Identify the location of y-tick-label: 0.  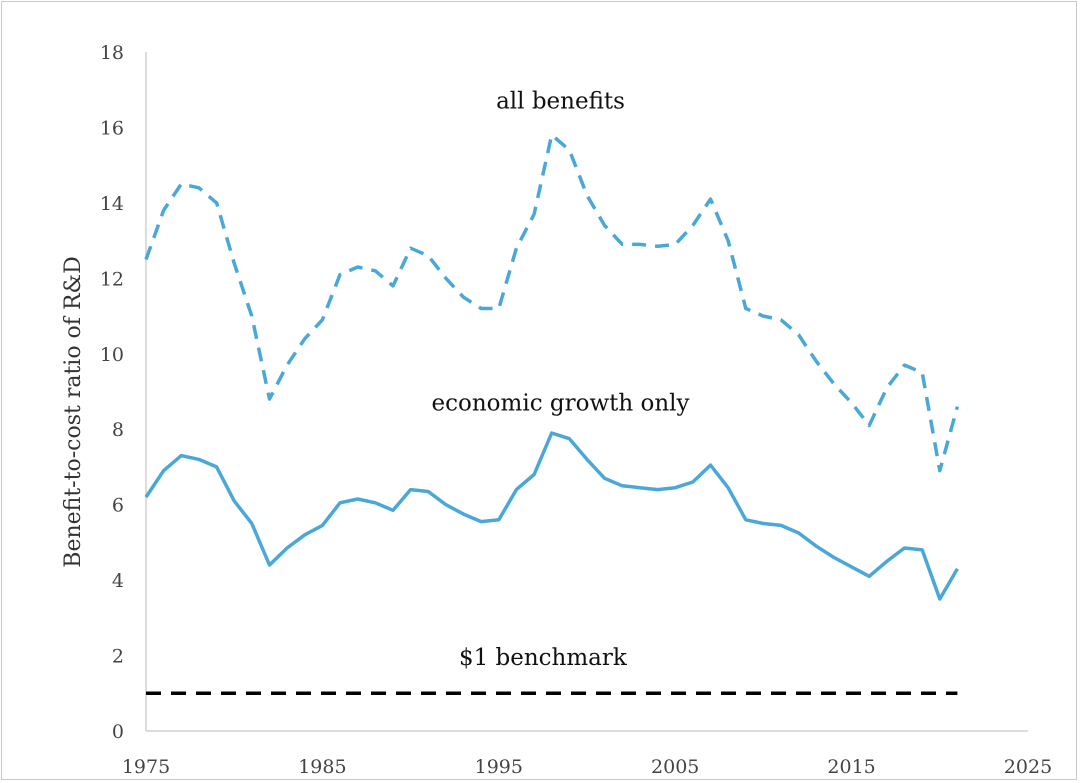
(118, 732).